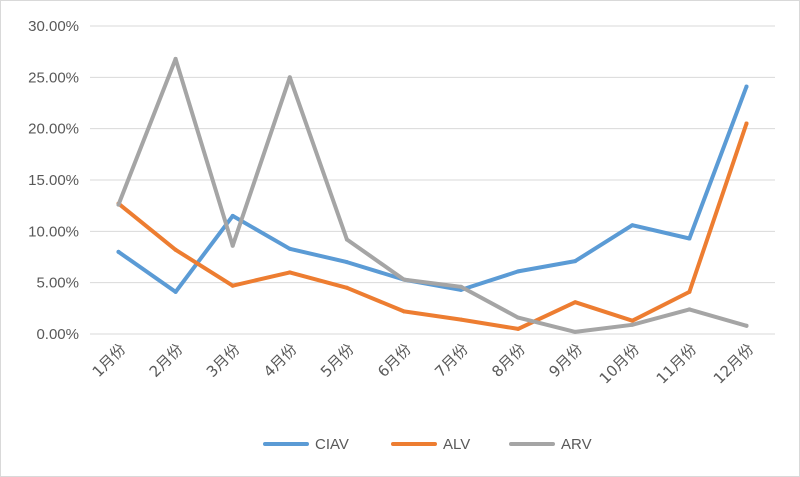 The height and width of the screenshot is (477, 800). I want to click on x-tick-label: 9月份, so click(565, 360).